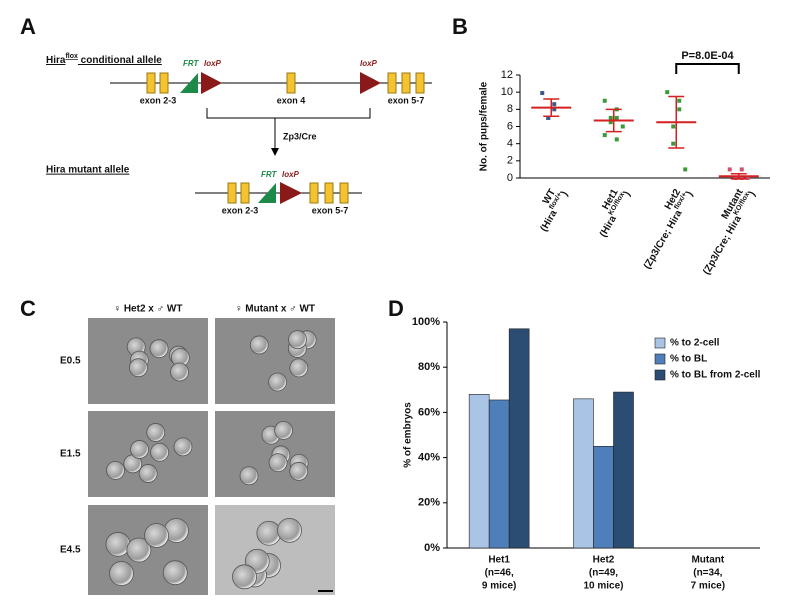  Describe the element at coordinates (484, 126) in the screenshot. I see `y-axis-label: No. of pups/female` at that location.